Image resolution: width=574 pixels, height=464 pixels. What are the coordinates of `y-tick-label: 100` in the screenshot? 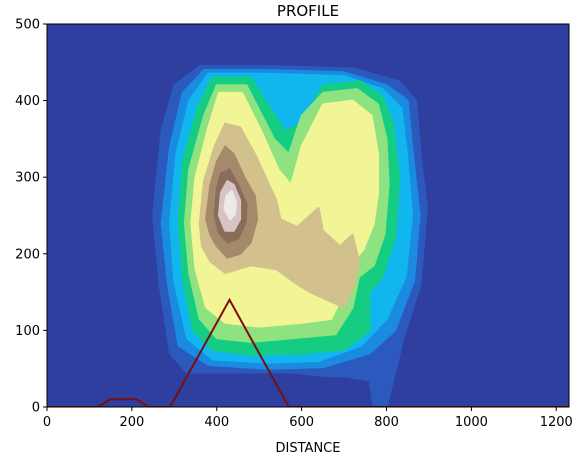 It's located at (27, 331).